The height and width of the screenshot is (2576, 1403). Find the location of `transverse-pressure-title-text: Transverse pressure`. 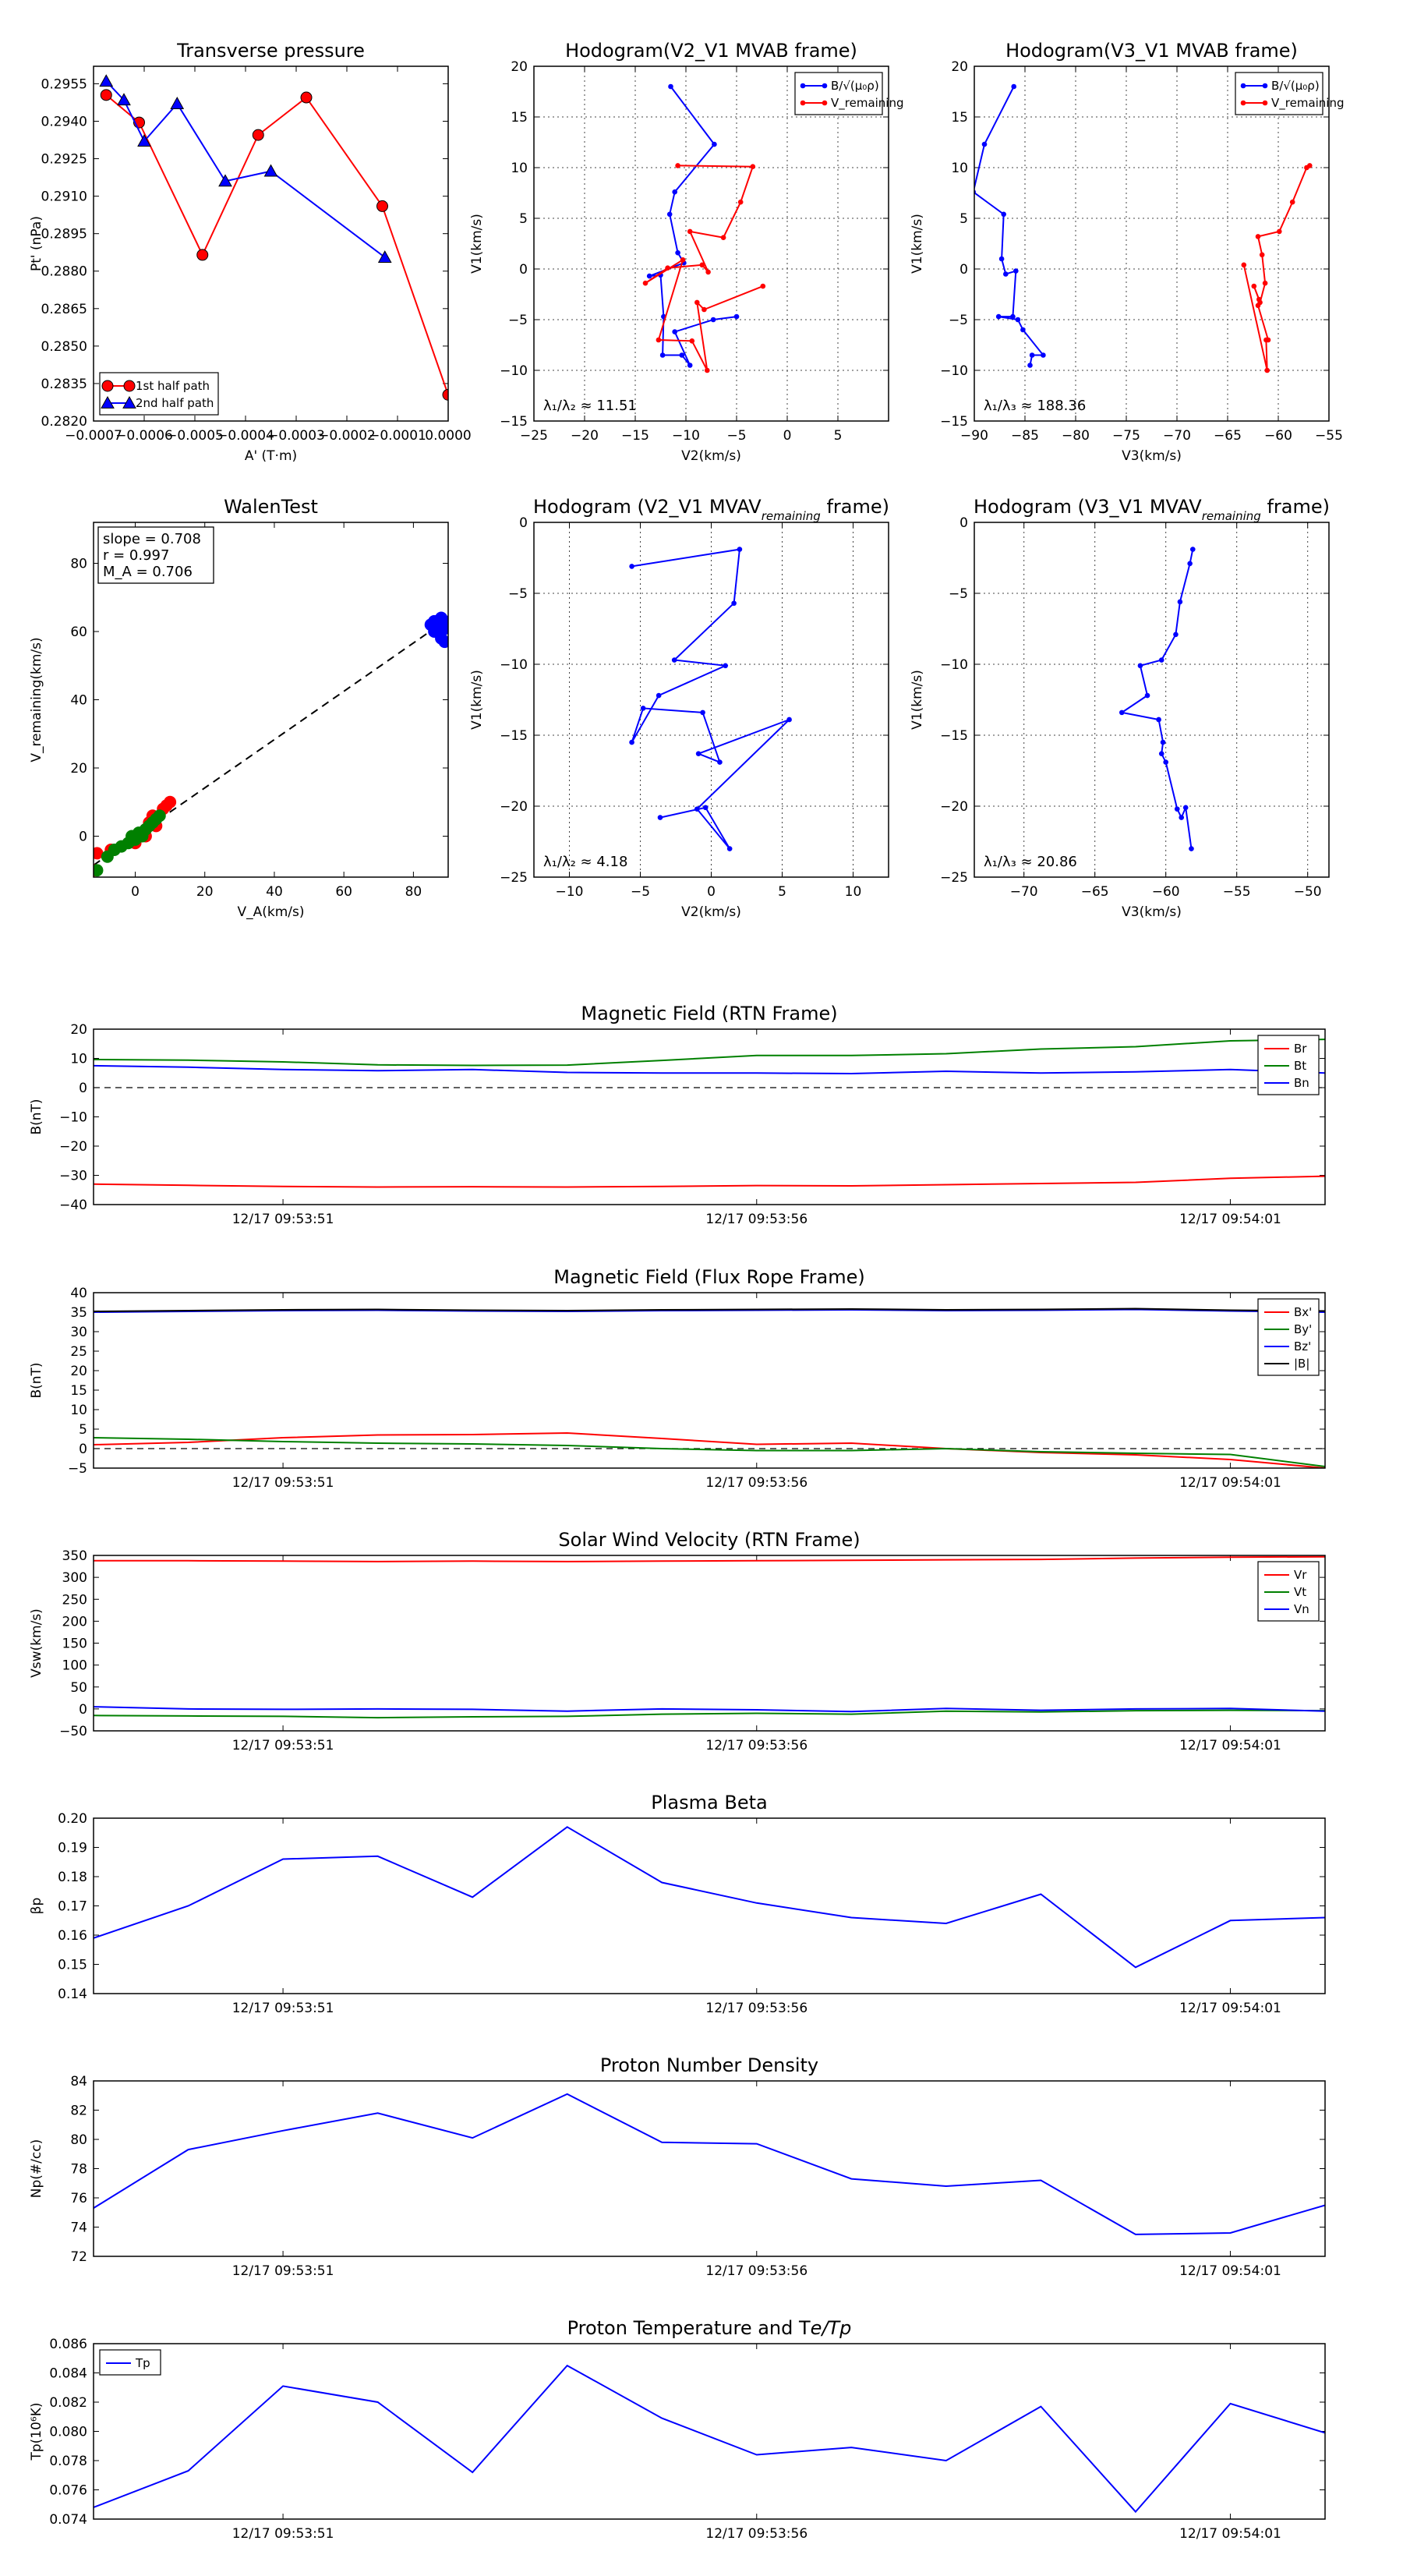

transverse-pressure-title-text: Transverse pressure is located at coordinates (270, 51).